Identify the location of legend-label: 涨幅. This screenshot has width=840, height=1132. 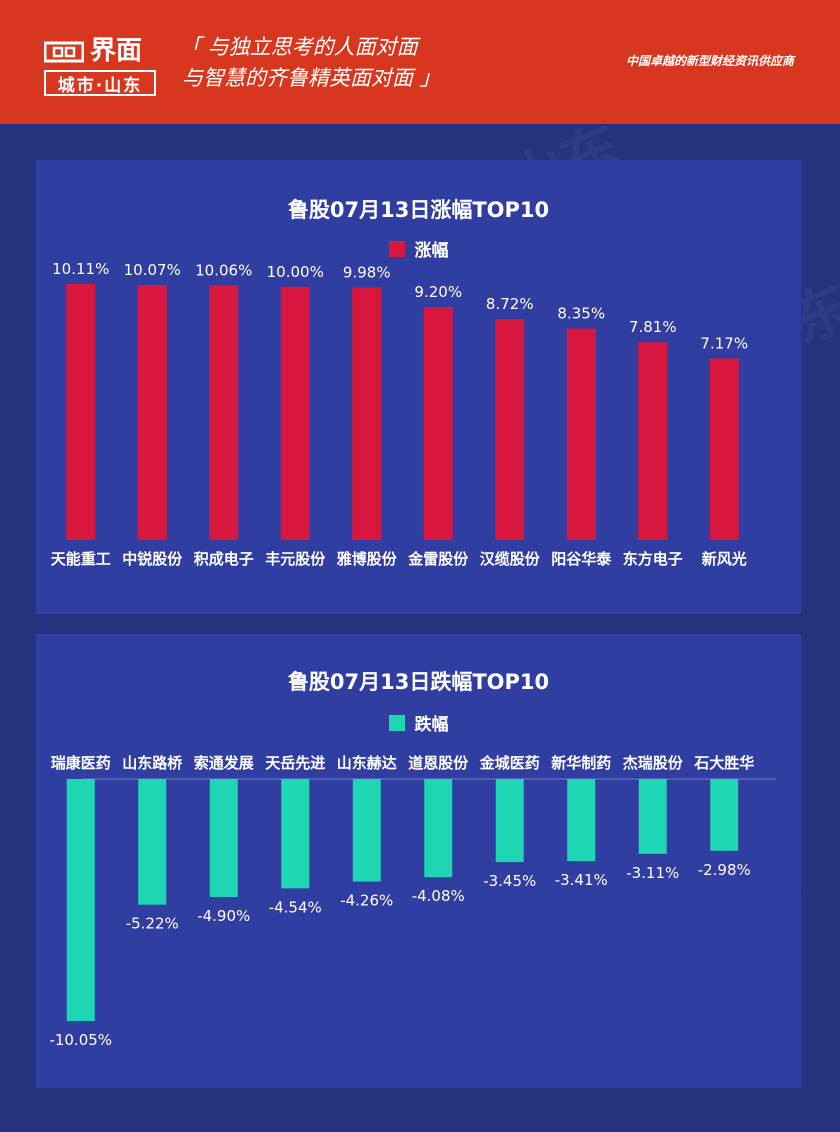
(431, 251).